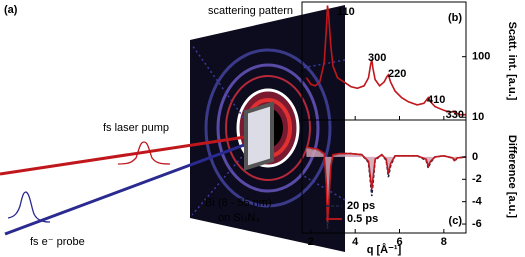 This screenshot has height=257, width=525. What do you see at coordinates (455, 115) in the screenshot?
I see `peak-label: 330` at bounding box center [455, 115].